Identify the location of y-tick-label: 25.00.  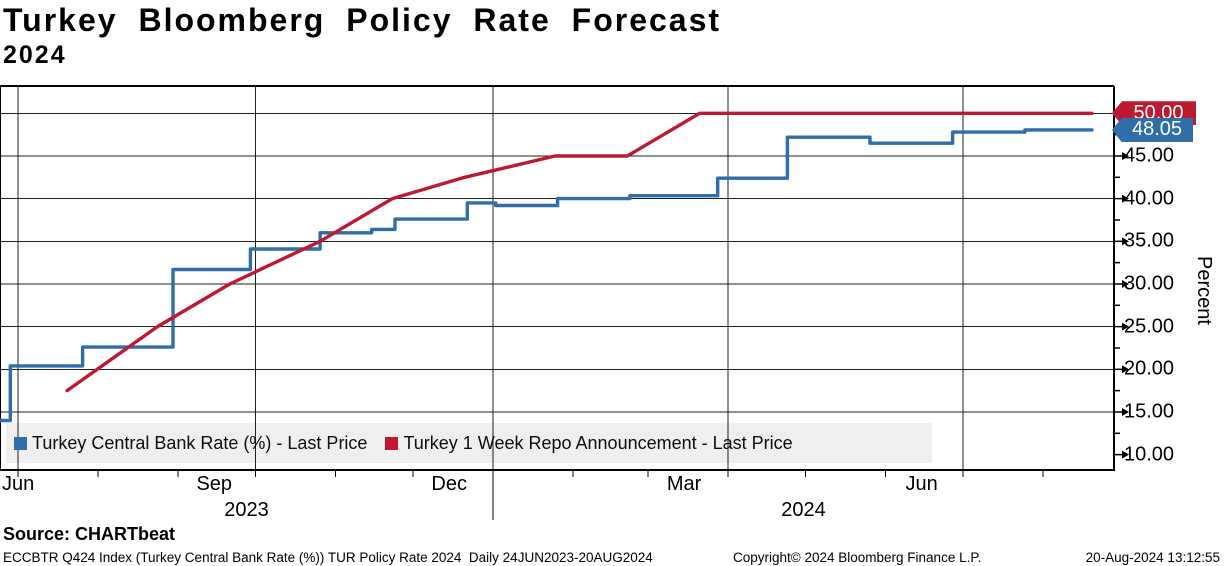
(1149, 326).